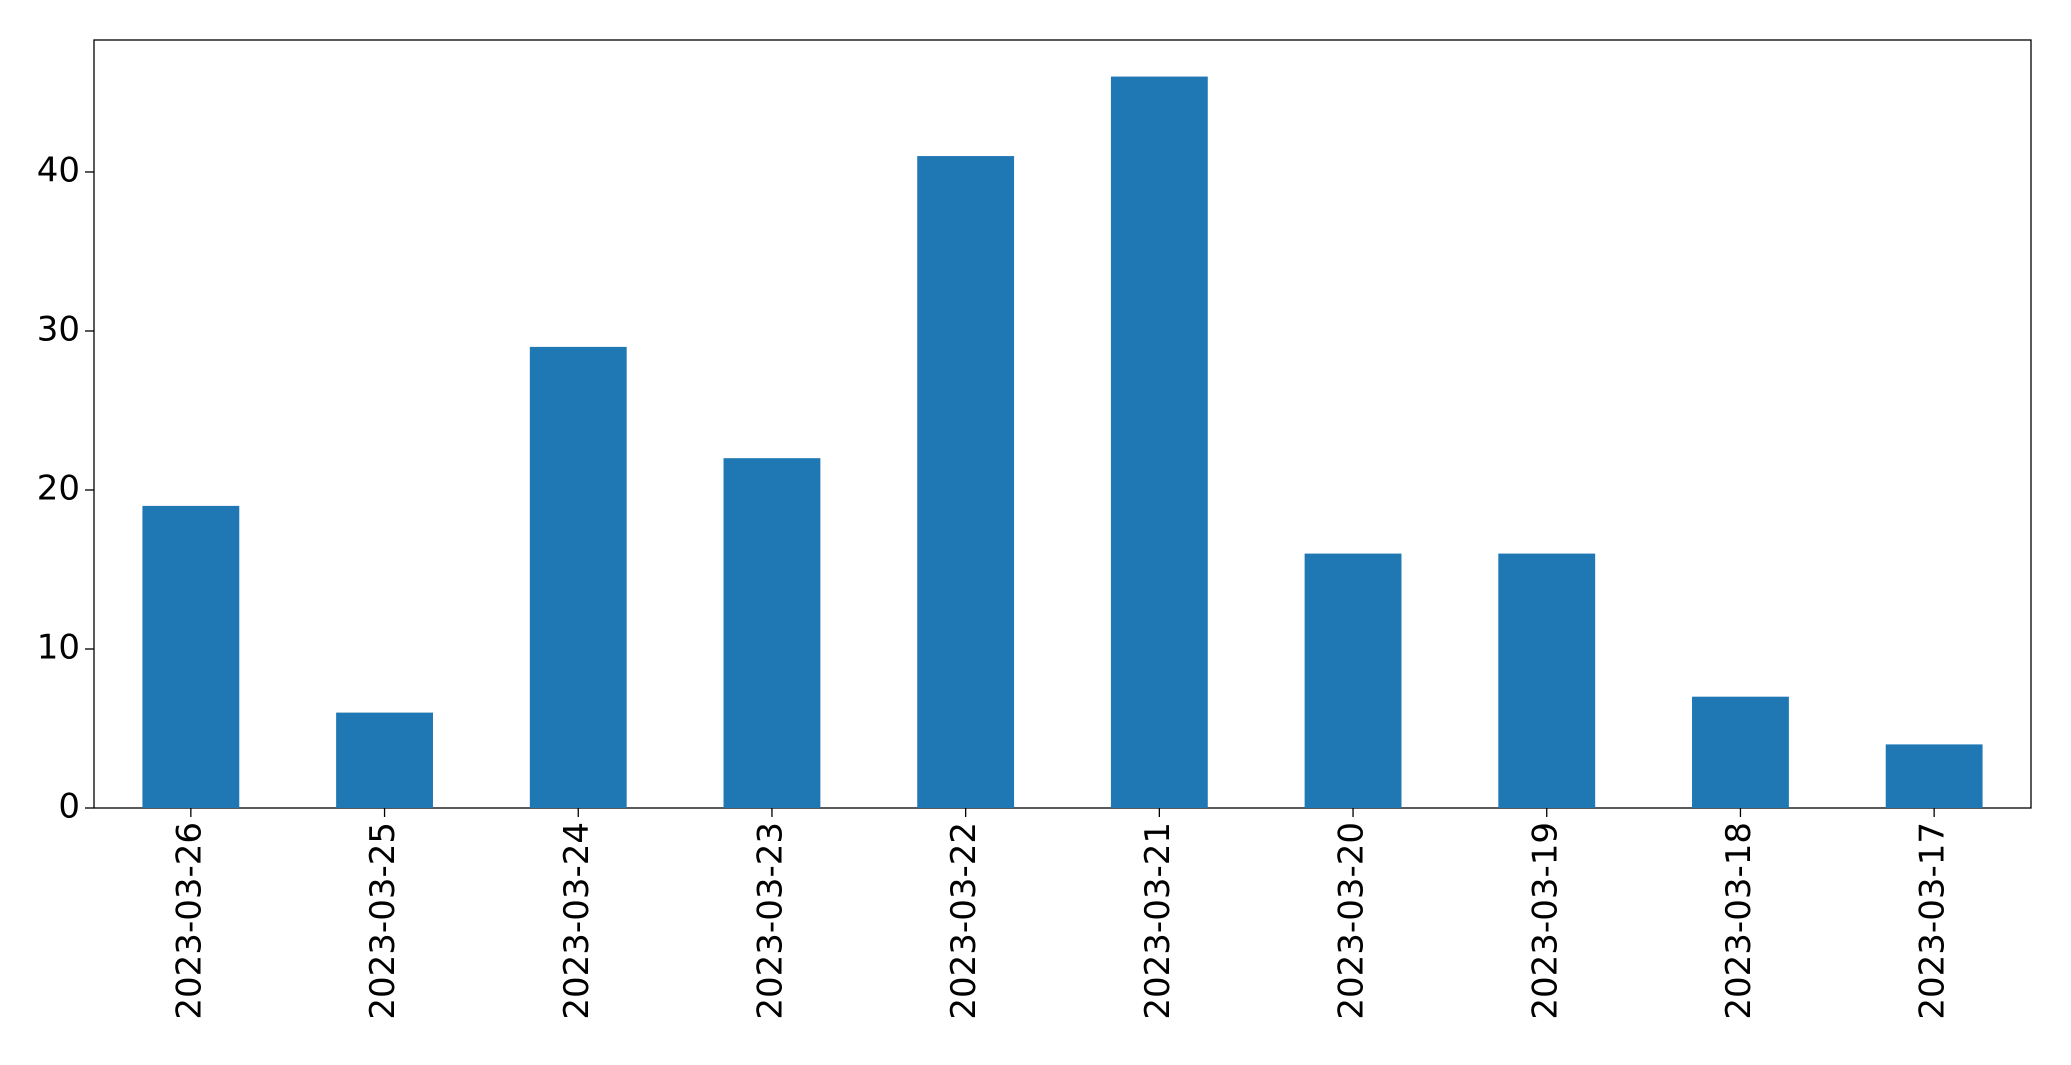 Image resolution: width=2071 pixels, height=1065 pixels. I want to click on x-tick-label: 2023-03-24, so click(577, 921).